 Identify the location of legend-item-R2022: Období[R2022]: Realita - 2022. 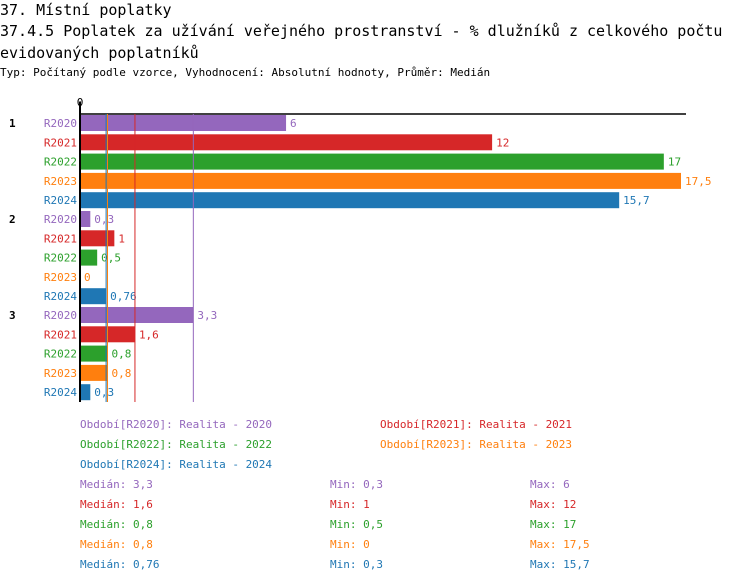
(176, 444).